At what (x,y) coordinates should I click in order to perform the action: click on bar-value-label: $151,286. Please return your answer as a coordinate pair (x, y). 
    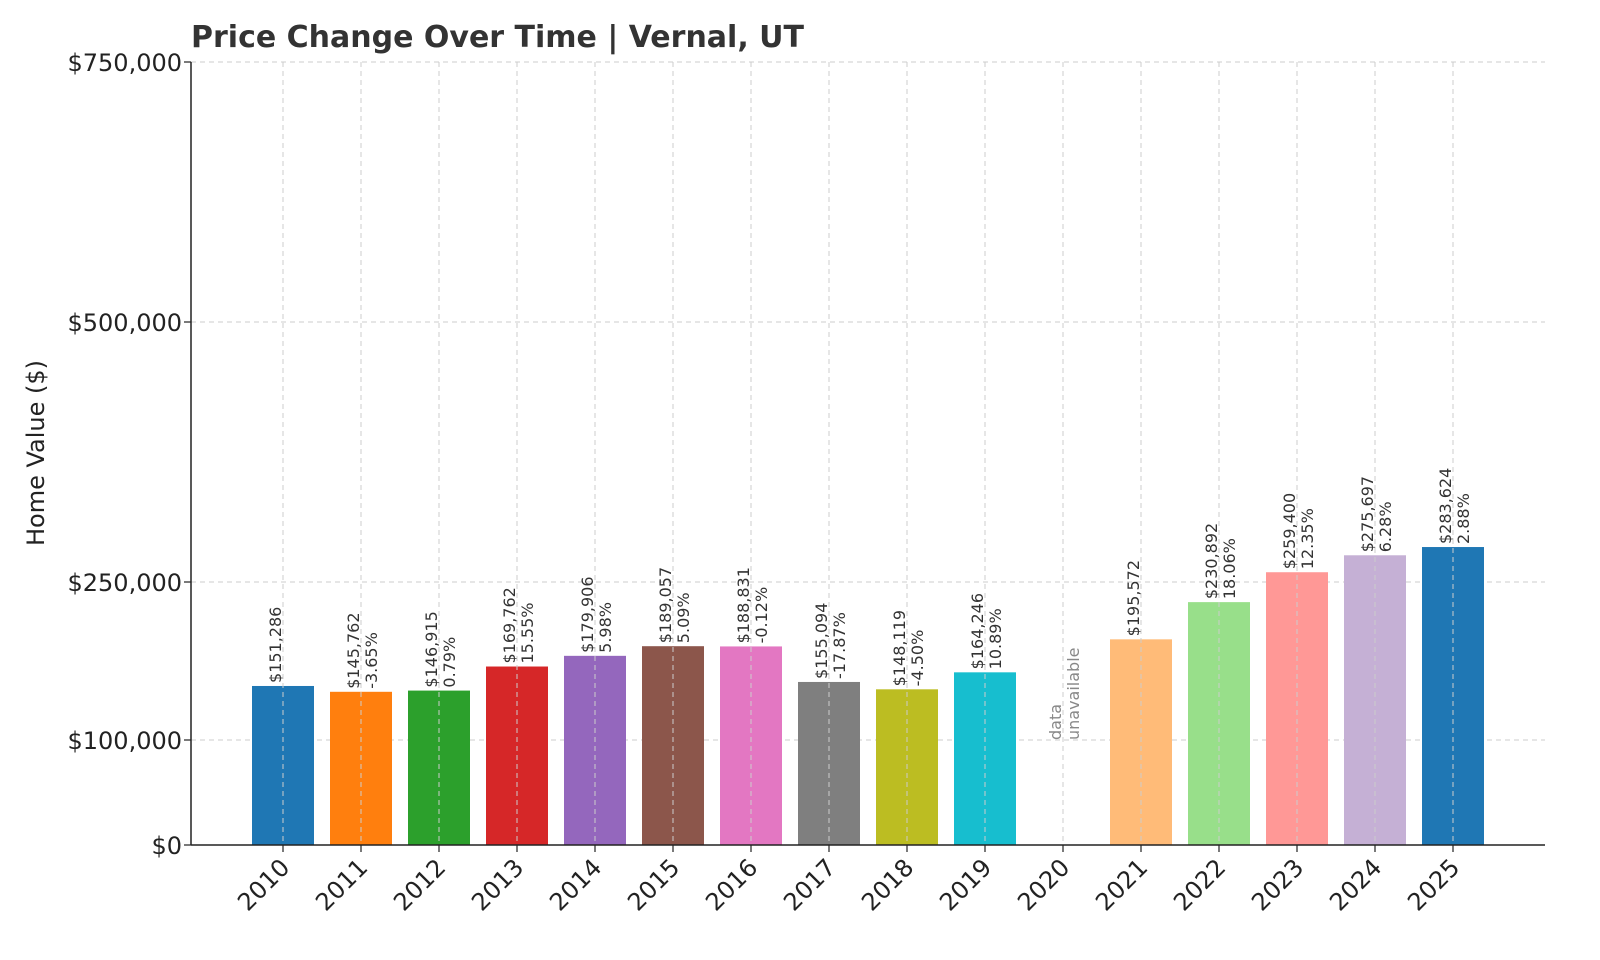
    Looking at the image, I should click on (275, 645).